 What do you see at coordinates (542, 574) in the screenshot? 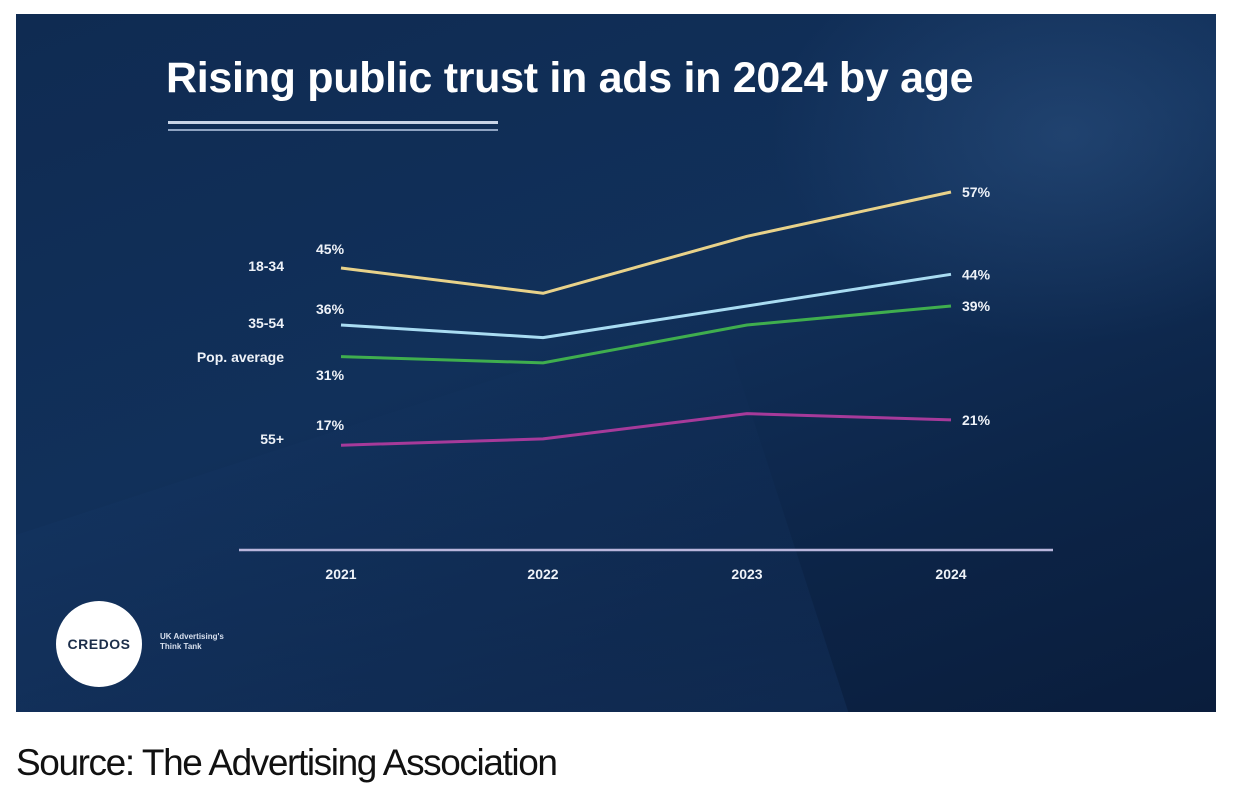
I see `x-tick-label: 2022` at bounding box center [542, 574].